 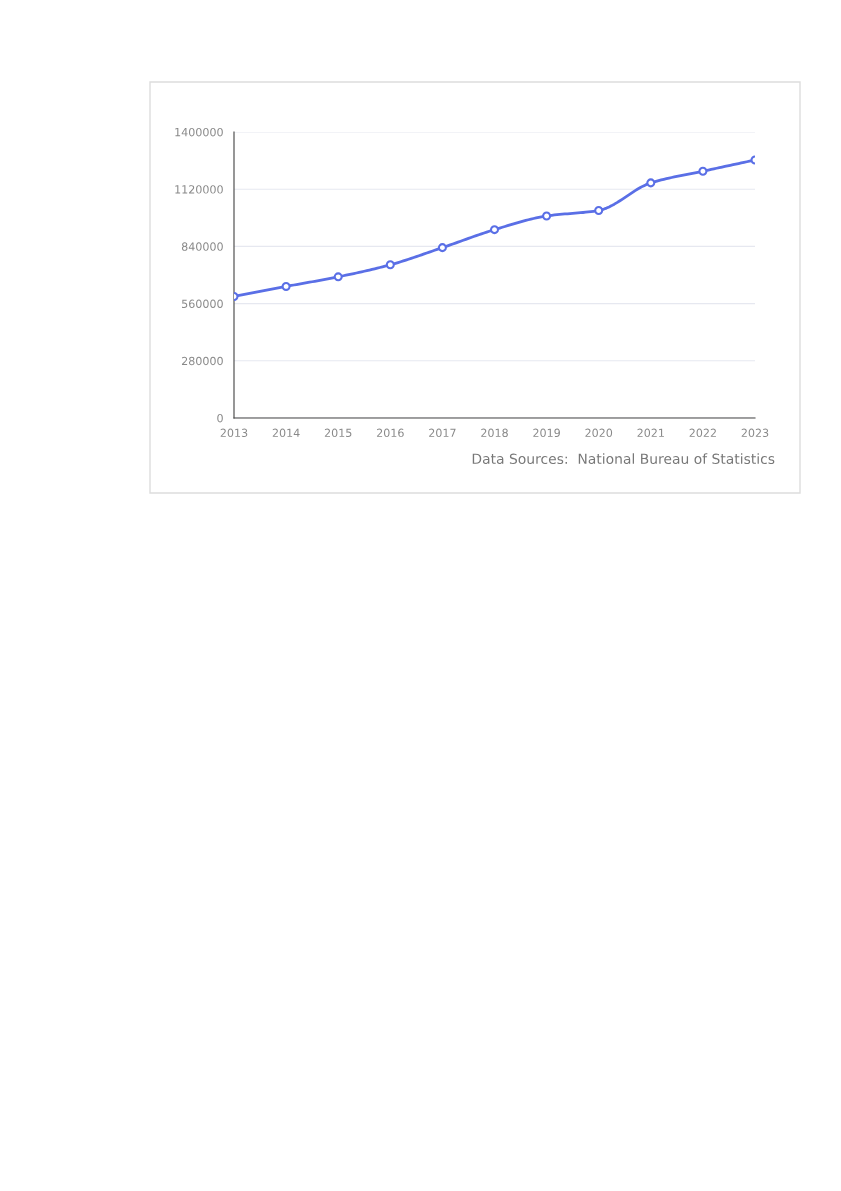 I want to click on y-tick-label: 0, so click(x=220, y=418).